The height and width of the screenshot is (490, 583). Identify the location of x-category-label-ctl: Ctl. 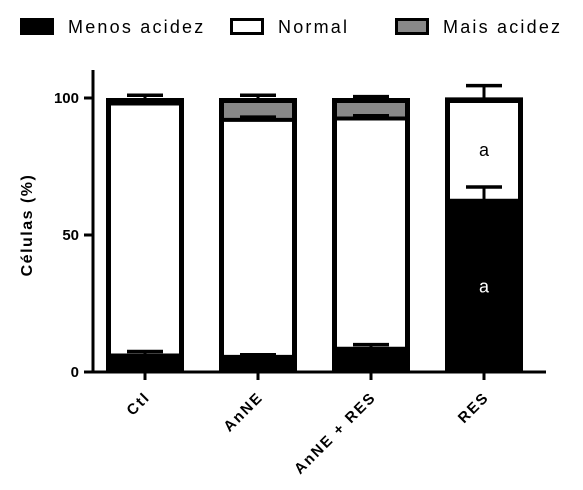
(138, 404).